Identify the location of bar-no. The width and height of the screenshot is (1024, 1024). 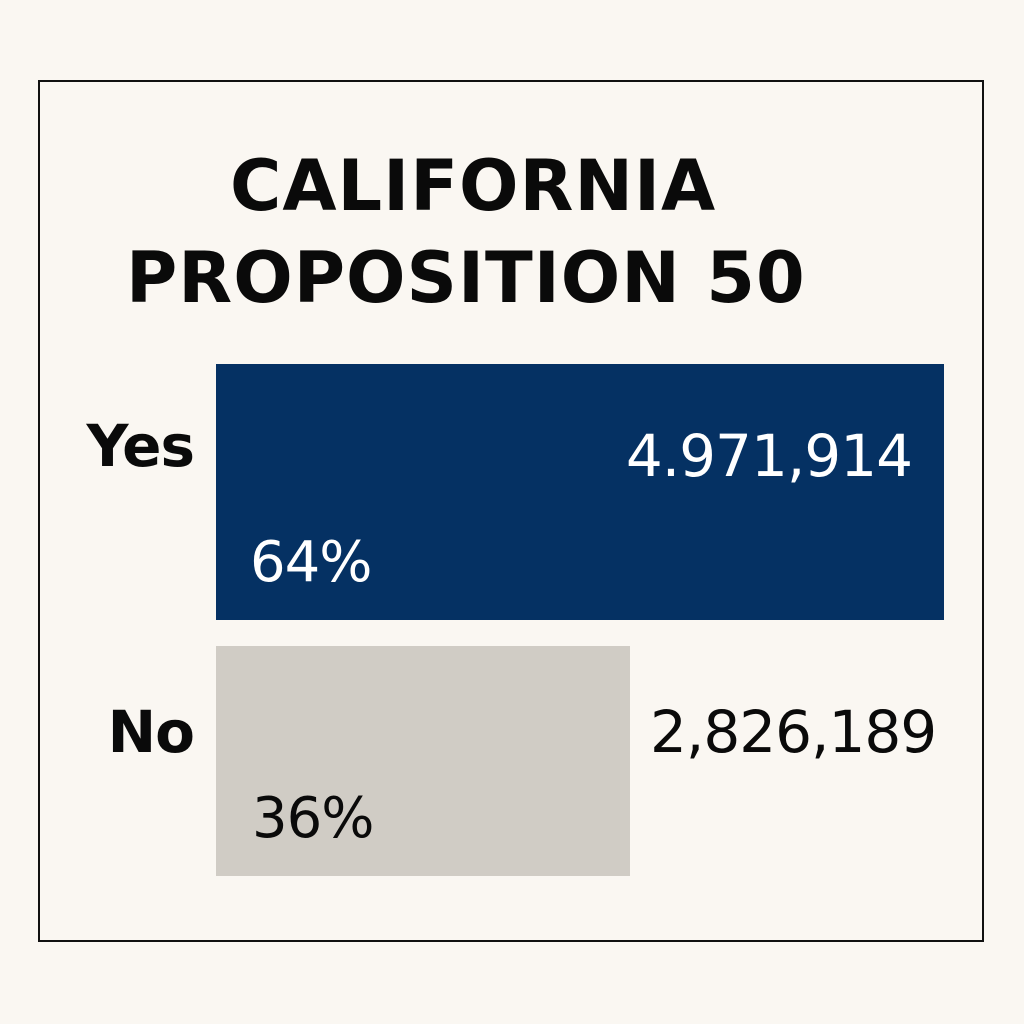
(423, 761).